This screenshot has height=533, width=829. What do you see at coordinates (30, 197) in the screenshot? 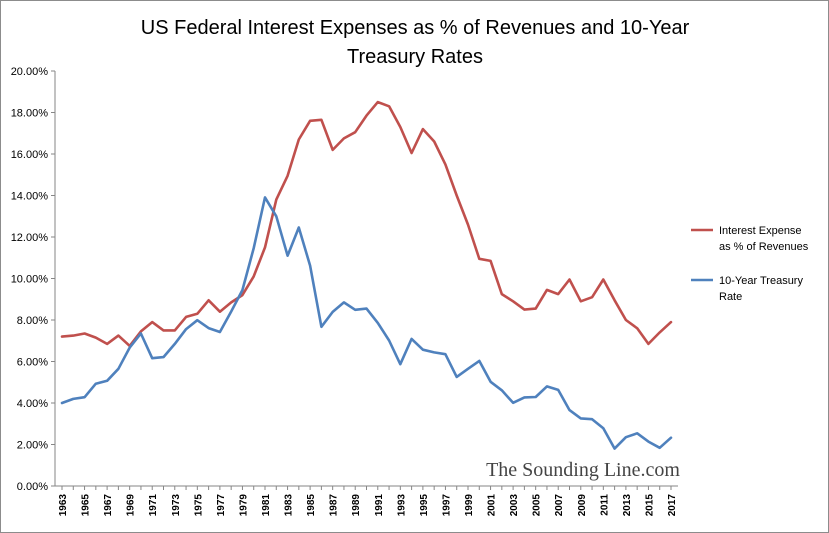
I see `y-tick-label: 14.00%` at bounding box center [30, 197].